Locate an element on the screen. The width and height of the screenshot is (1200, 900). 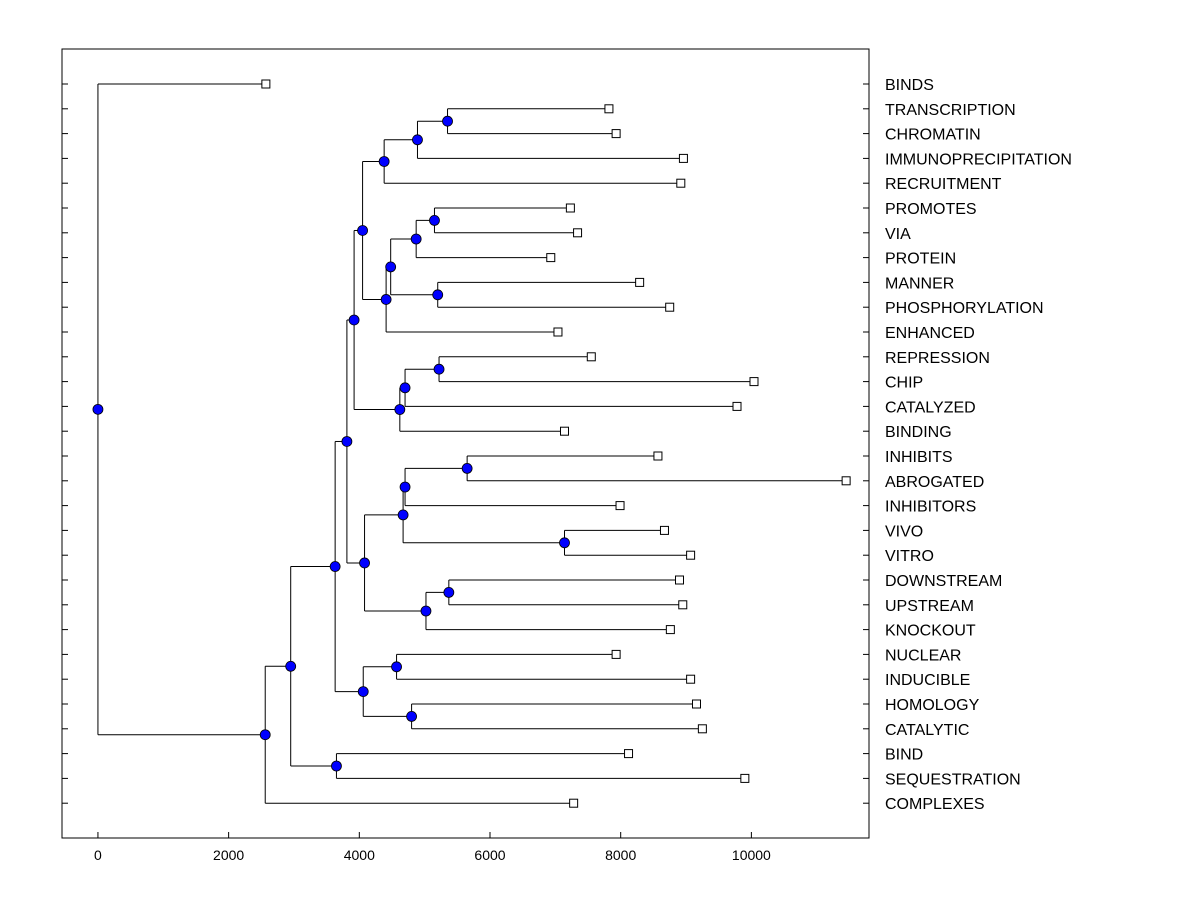
leaf-label: COMPLEXES is located at coordinates (935, 804).